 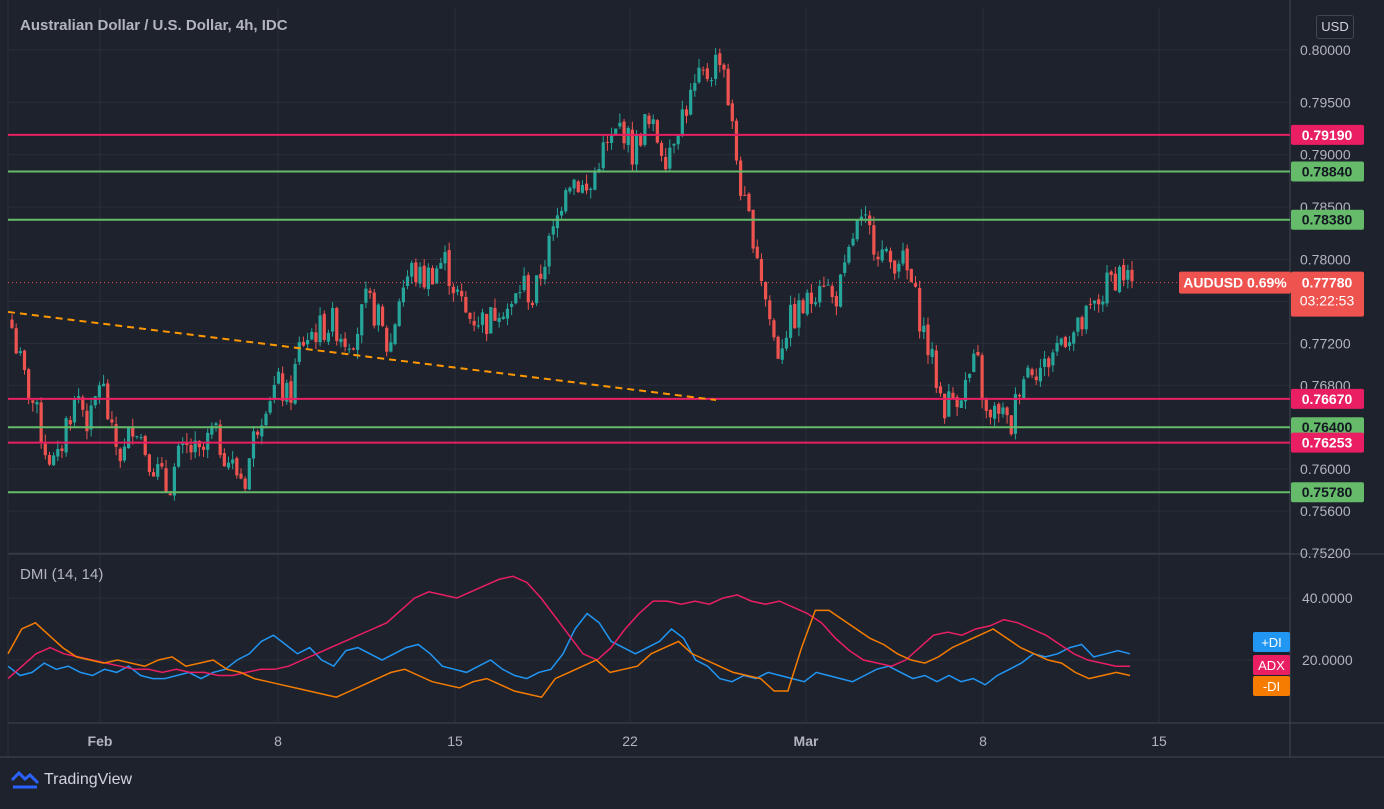 What do you see at coordinates (1325, 155) in the screenshot?
I see `price-tick-label: 0.79000` at bounding box center [1325, 155].